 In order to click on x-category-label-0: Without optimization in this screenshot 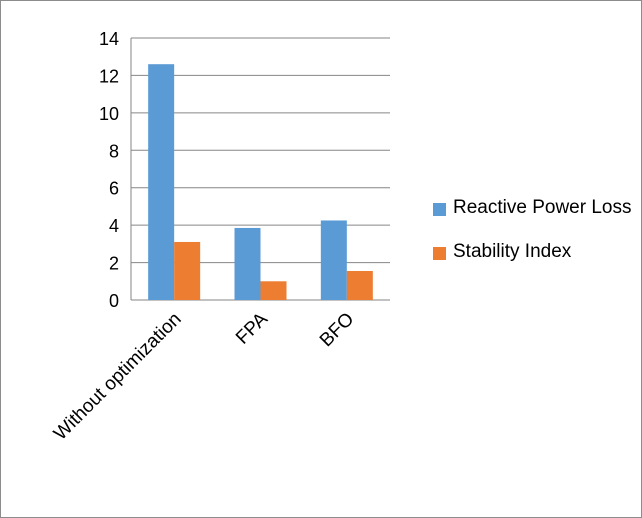, I will do `click(118, 377)`.